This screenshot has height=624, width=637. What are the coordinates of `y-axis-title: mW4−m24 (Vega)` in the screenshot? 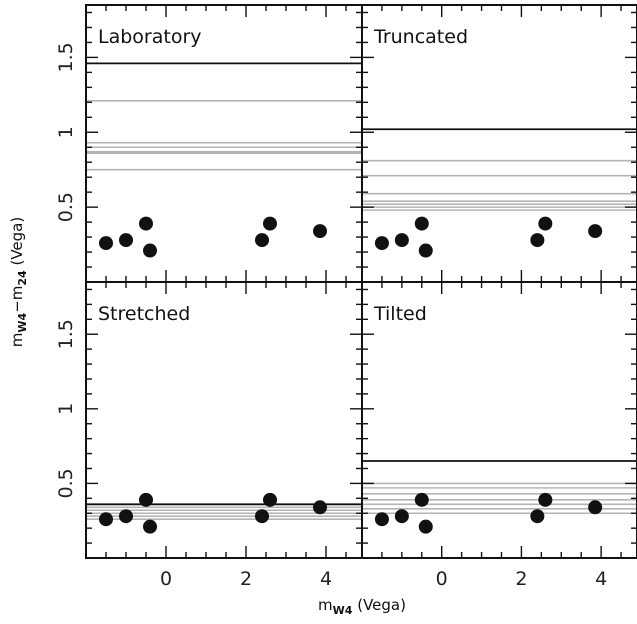 It's located at (18, 282).